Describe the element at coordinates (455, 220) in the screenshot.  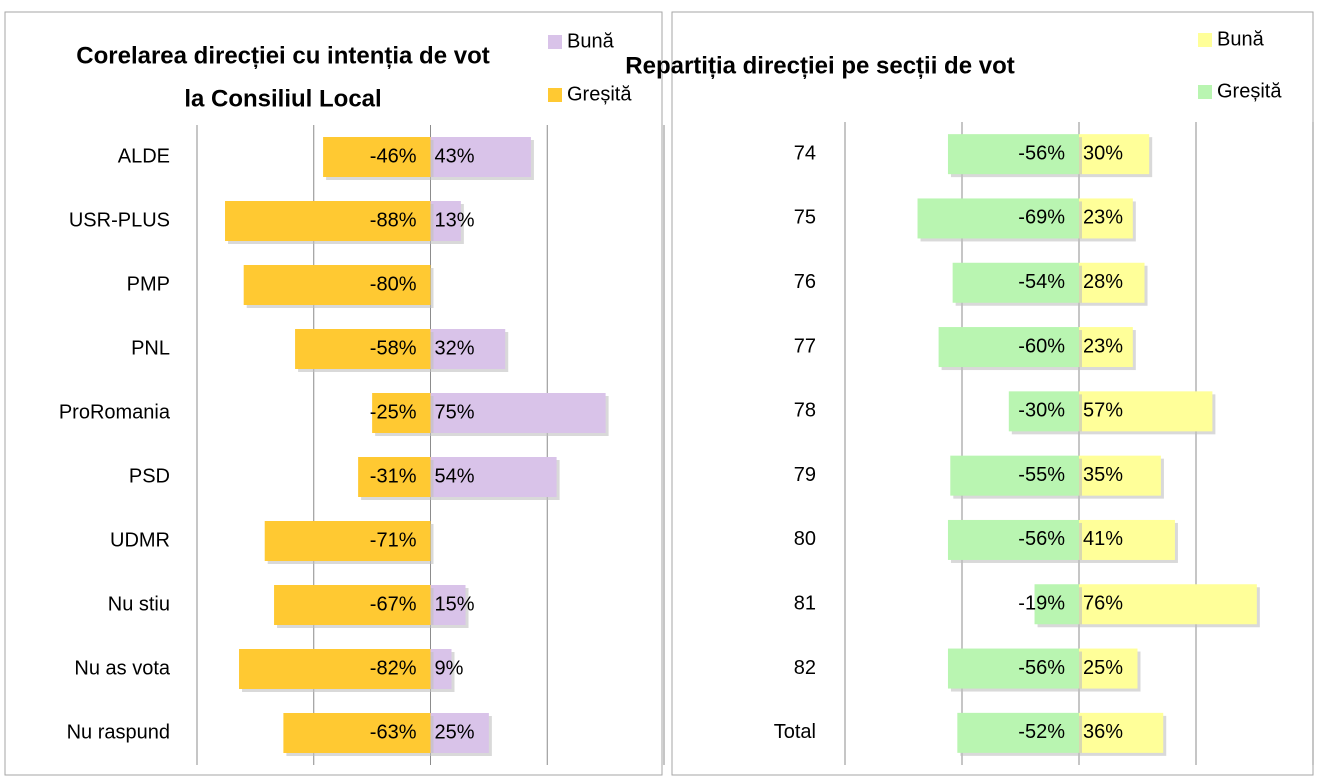
I see `data-label: 13%` at that location.